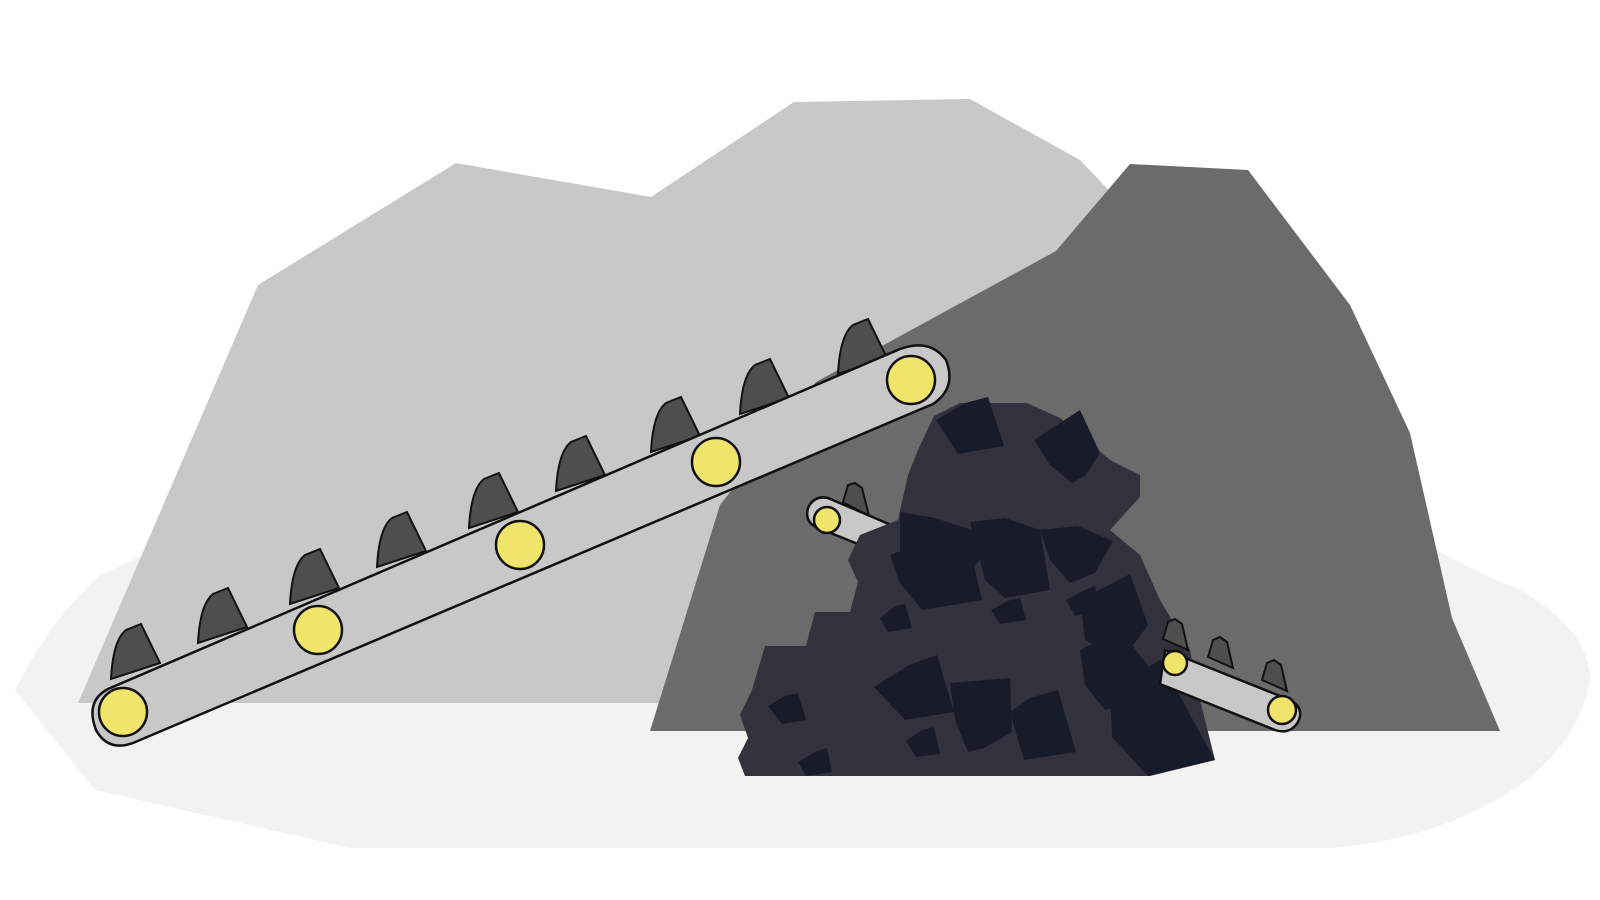 Image resolution: width=1600 pixels, height=900 pixels. What do you see at coordinates (827, 520) in the screenshot?
I see `small-conveyor-left-roller` at bounding box center [827, 520].